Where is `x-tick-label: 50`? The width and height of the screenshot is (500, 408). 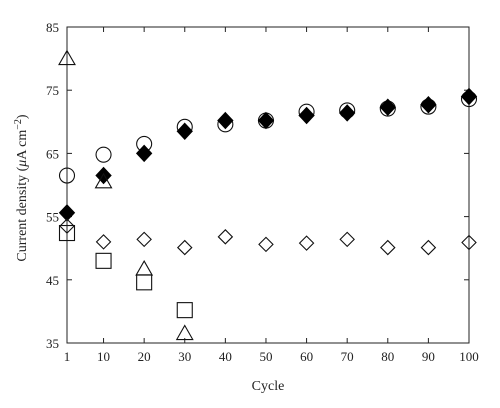
x-tick-label: 50 is located at coordinates (265, 356).